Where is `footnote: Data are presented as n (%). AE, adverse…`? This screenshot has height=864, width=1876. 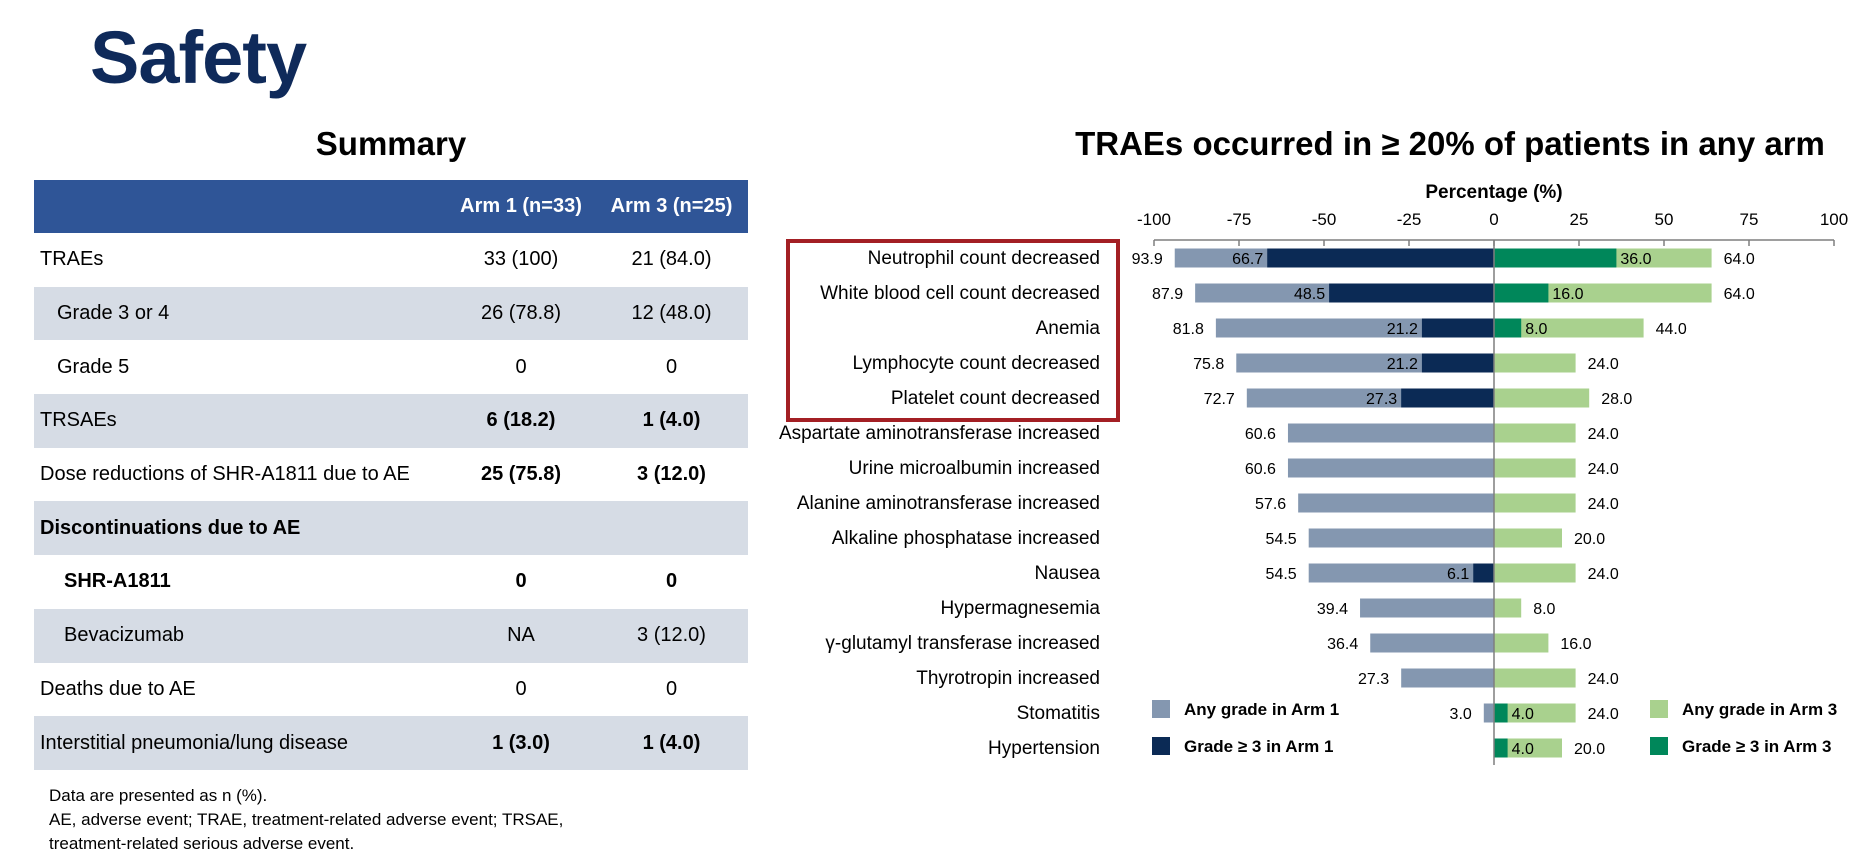 footnote: Data are presented as n (%). AE, adverse… is located at coordinates (369, 820).